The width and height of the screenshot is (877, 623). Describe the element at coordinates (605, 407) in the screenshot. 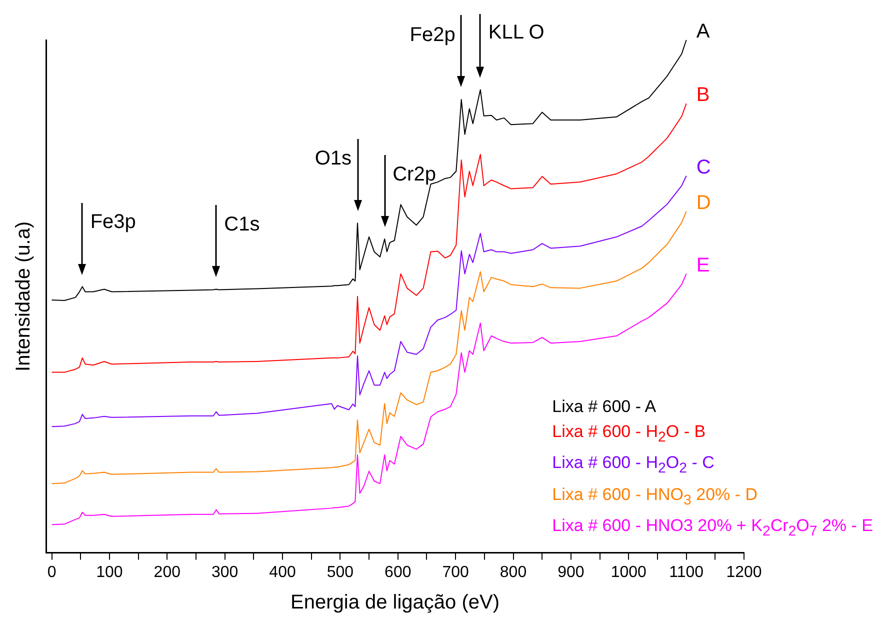

I see `text: Lixa # 600 - A` at that location.